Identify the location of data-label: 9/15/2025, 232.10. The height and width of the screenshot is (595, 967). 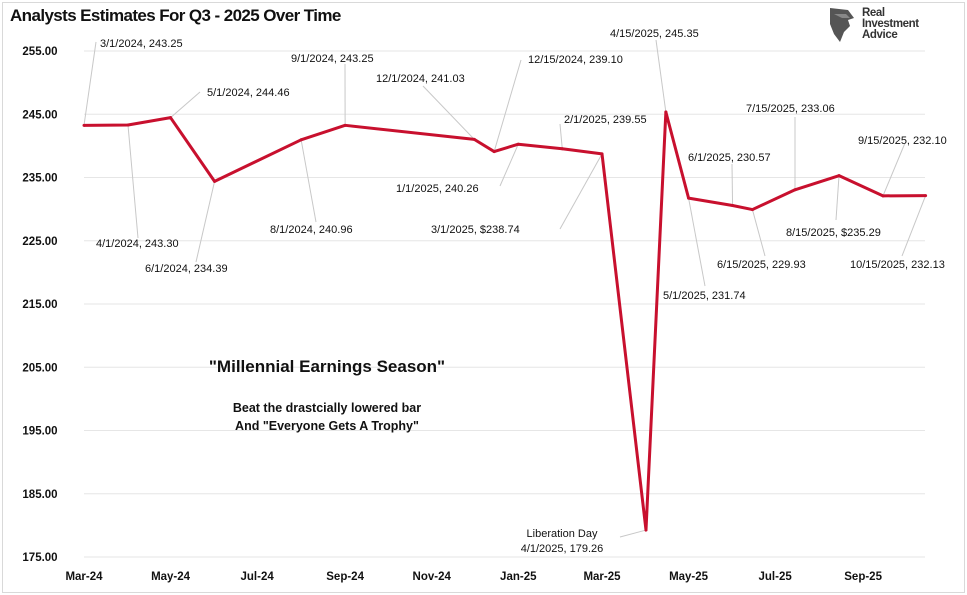
(902, 141).